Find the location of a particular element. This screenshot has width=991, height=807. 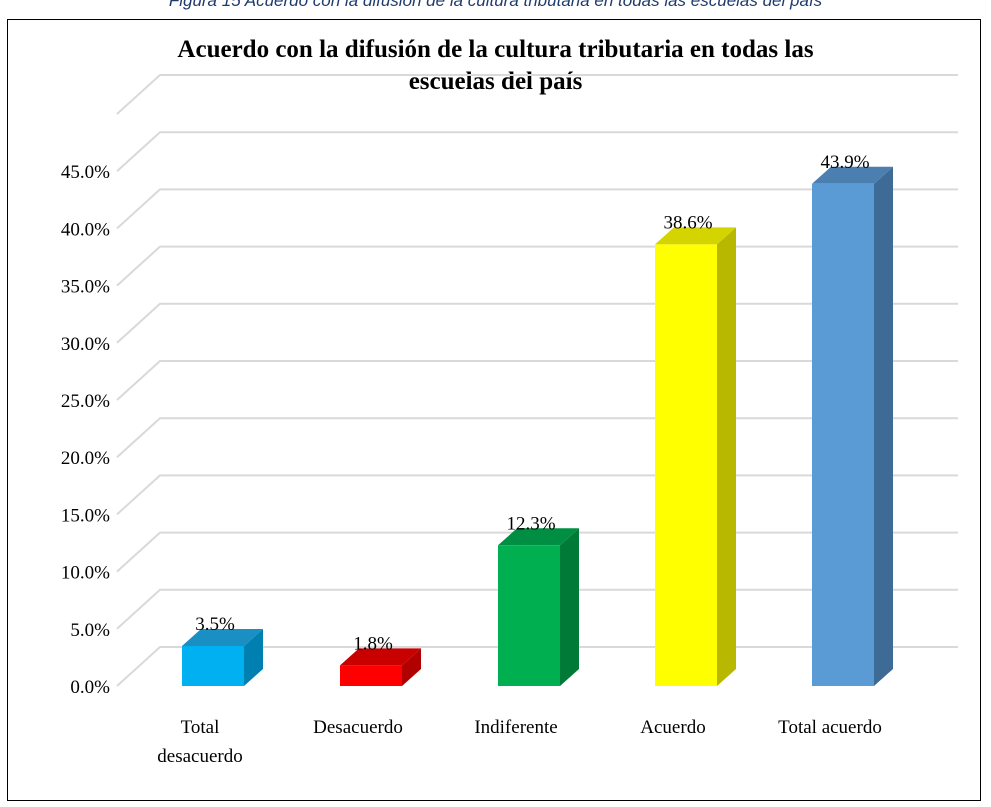

y-tick-label: 45.0% is located at coordinates (85, 172).